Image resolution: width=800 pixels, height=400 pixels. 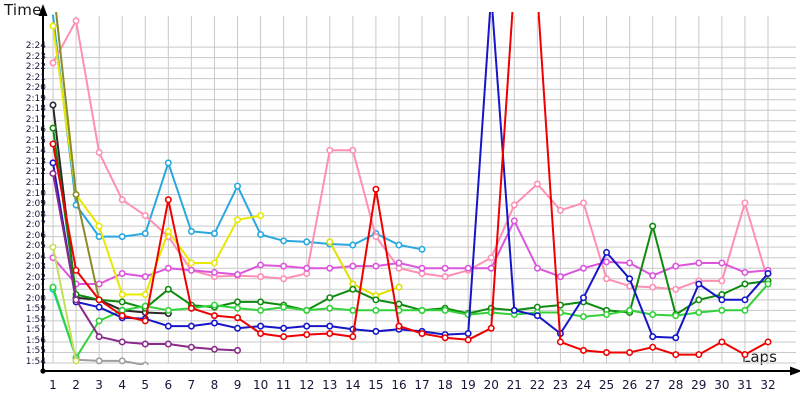 I want to click on x-tick-23: 23, so click(x=560, y=385).